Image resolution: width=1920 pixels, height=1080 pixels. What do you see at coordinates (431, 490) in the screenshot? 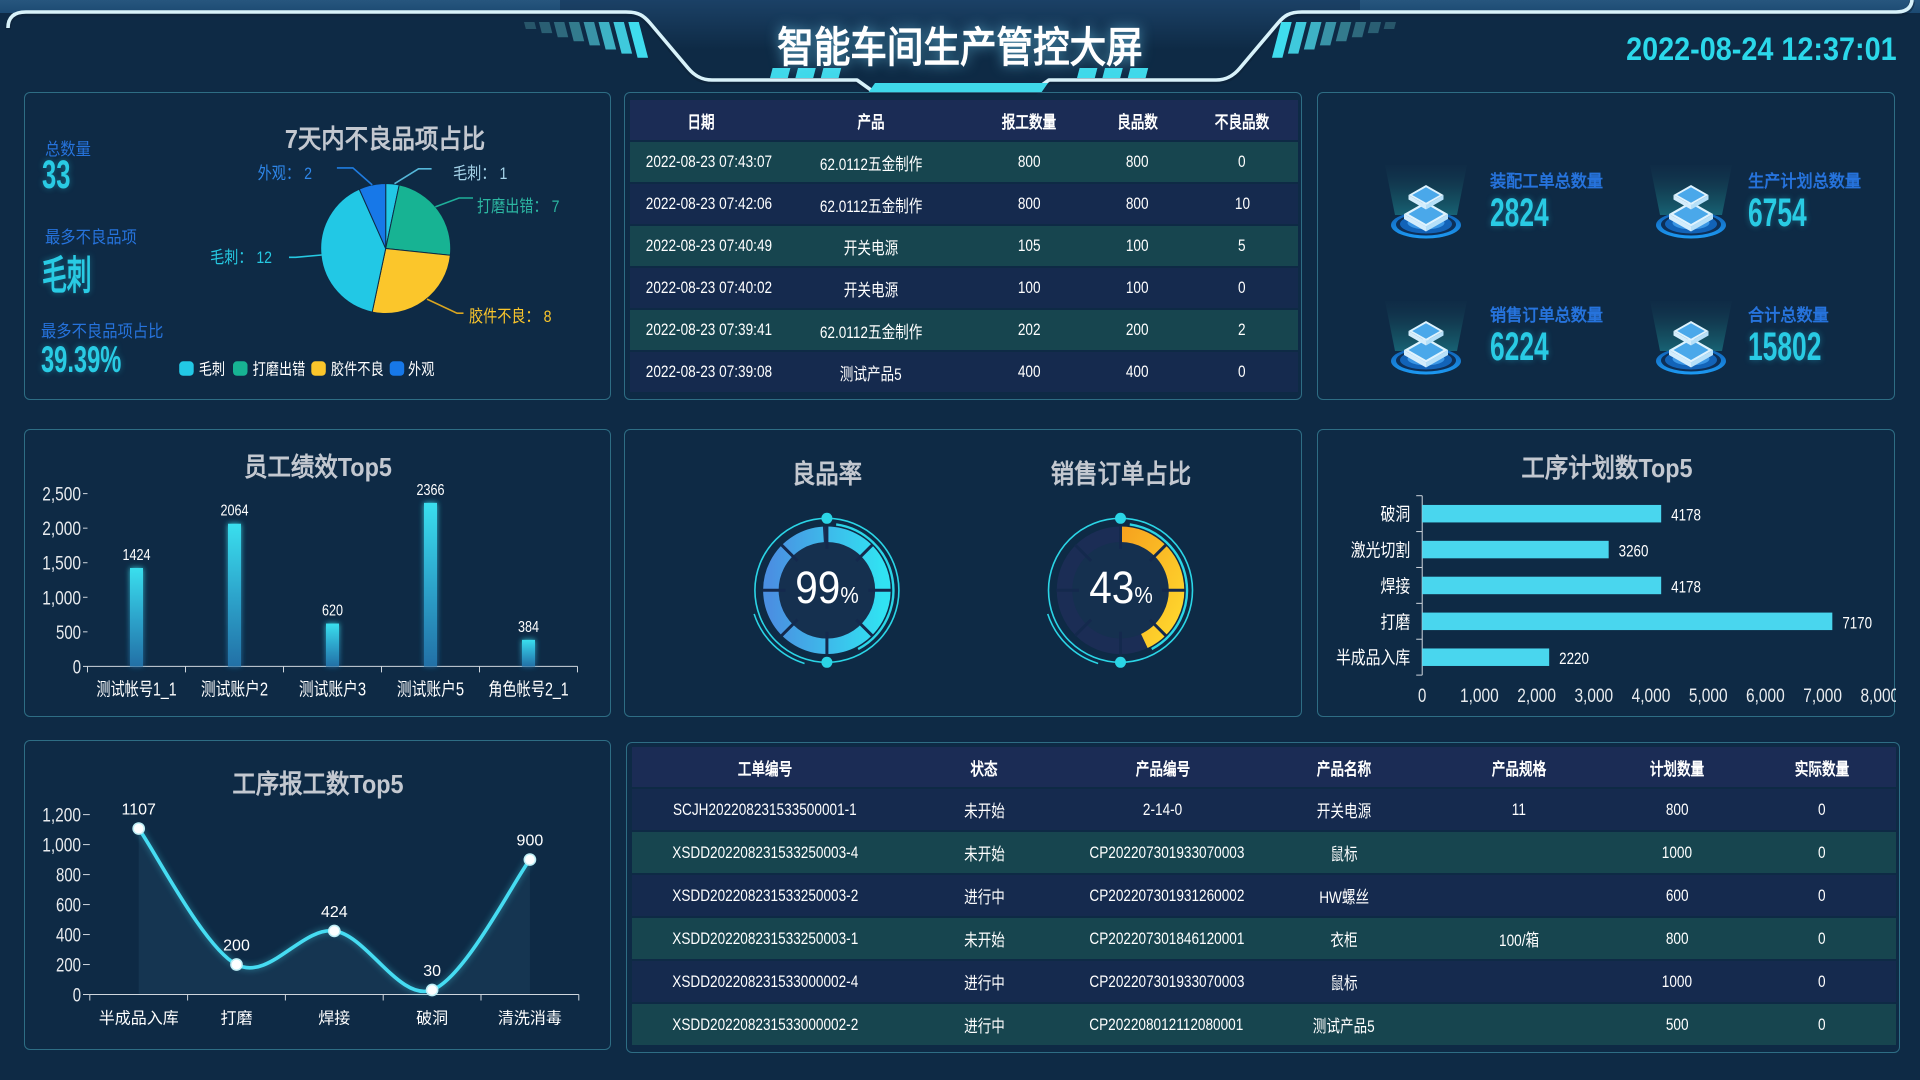
I see `svg-text: 2366` at bounding box center [431, 490].